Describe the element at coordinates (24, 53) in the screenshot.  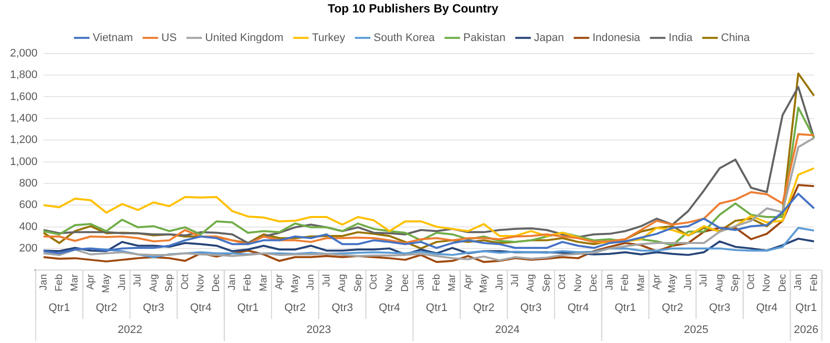
I see `y-tick-label: 2,000` at that location.